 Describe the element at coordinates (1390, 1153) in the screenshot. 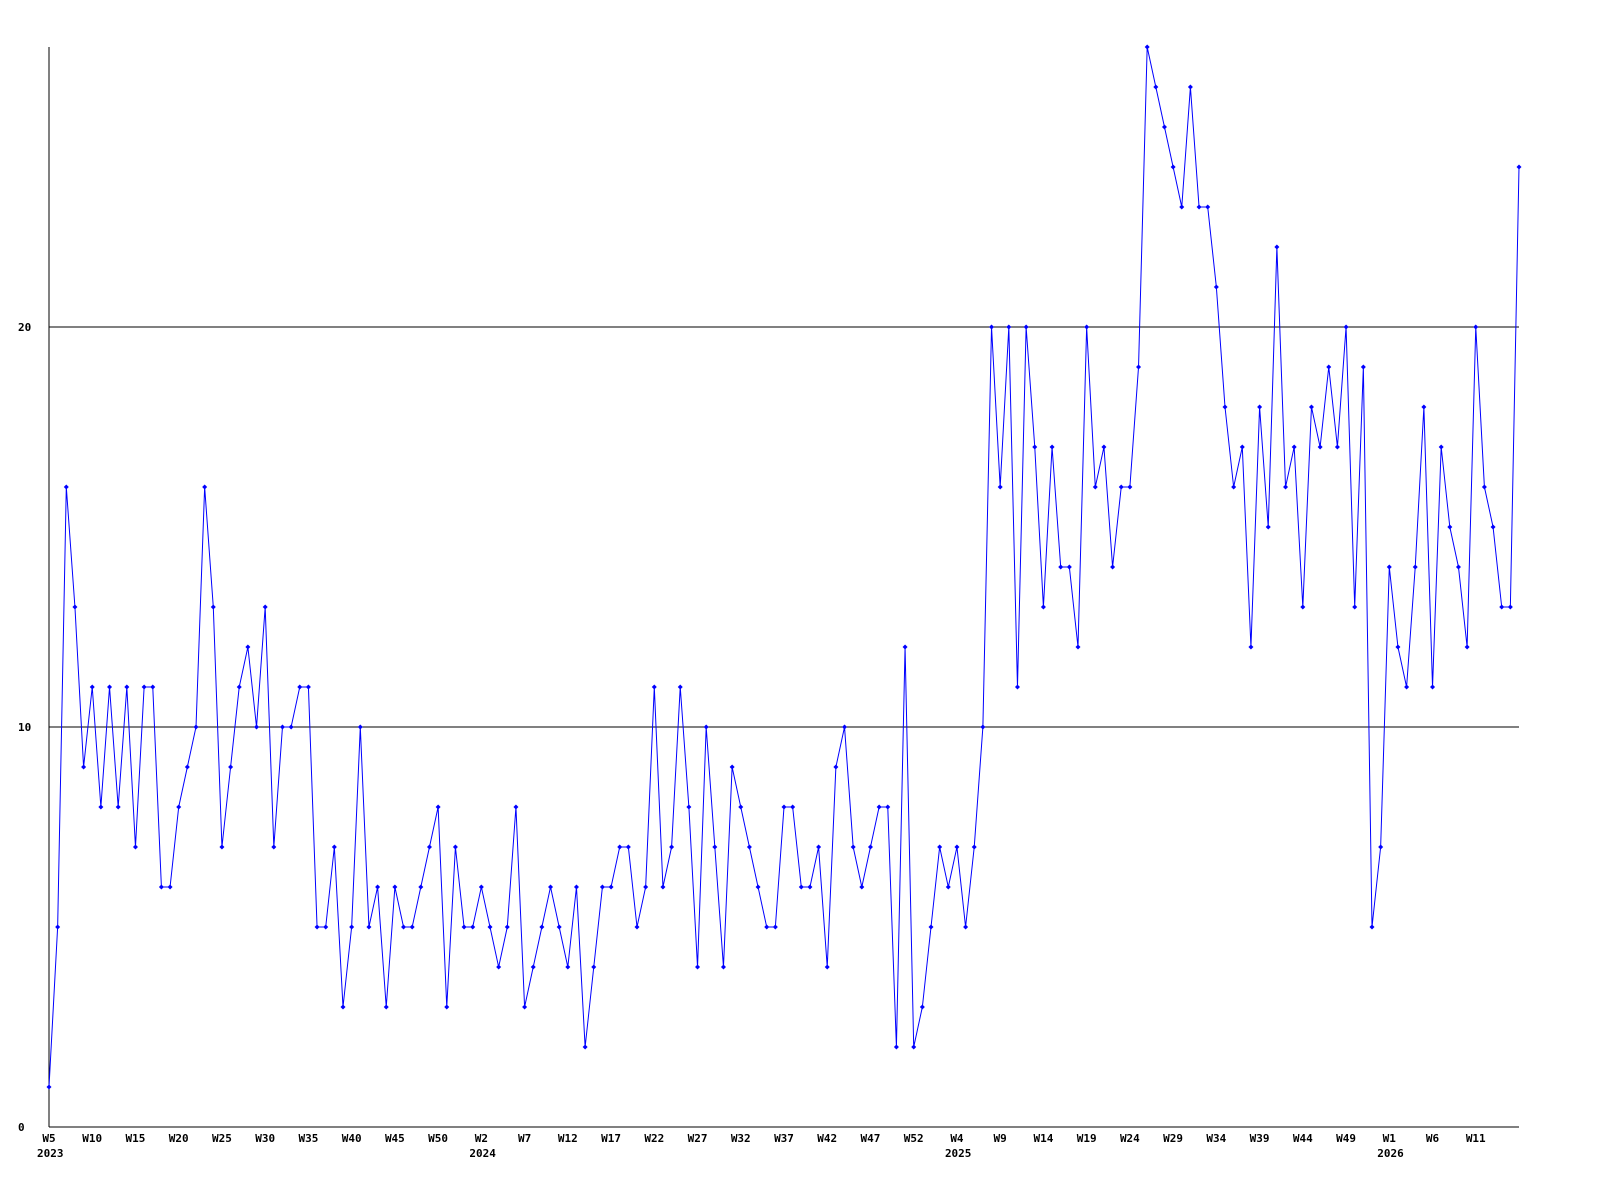

I see `x-year-label: 2026` at that location.